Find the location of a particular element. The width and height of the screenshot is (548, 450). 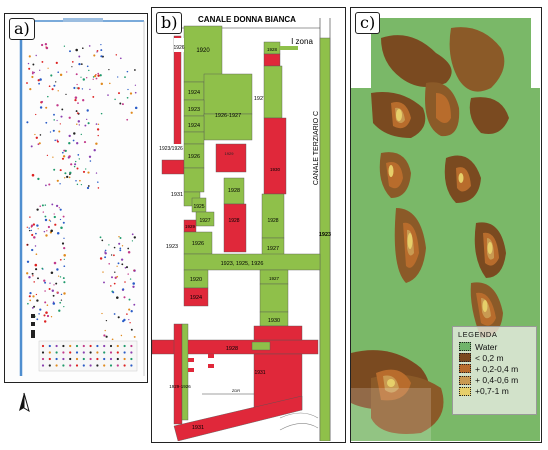

plot-red-c is located at coordinates (231, 158).